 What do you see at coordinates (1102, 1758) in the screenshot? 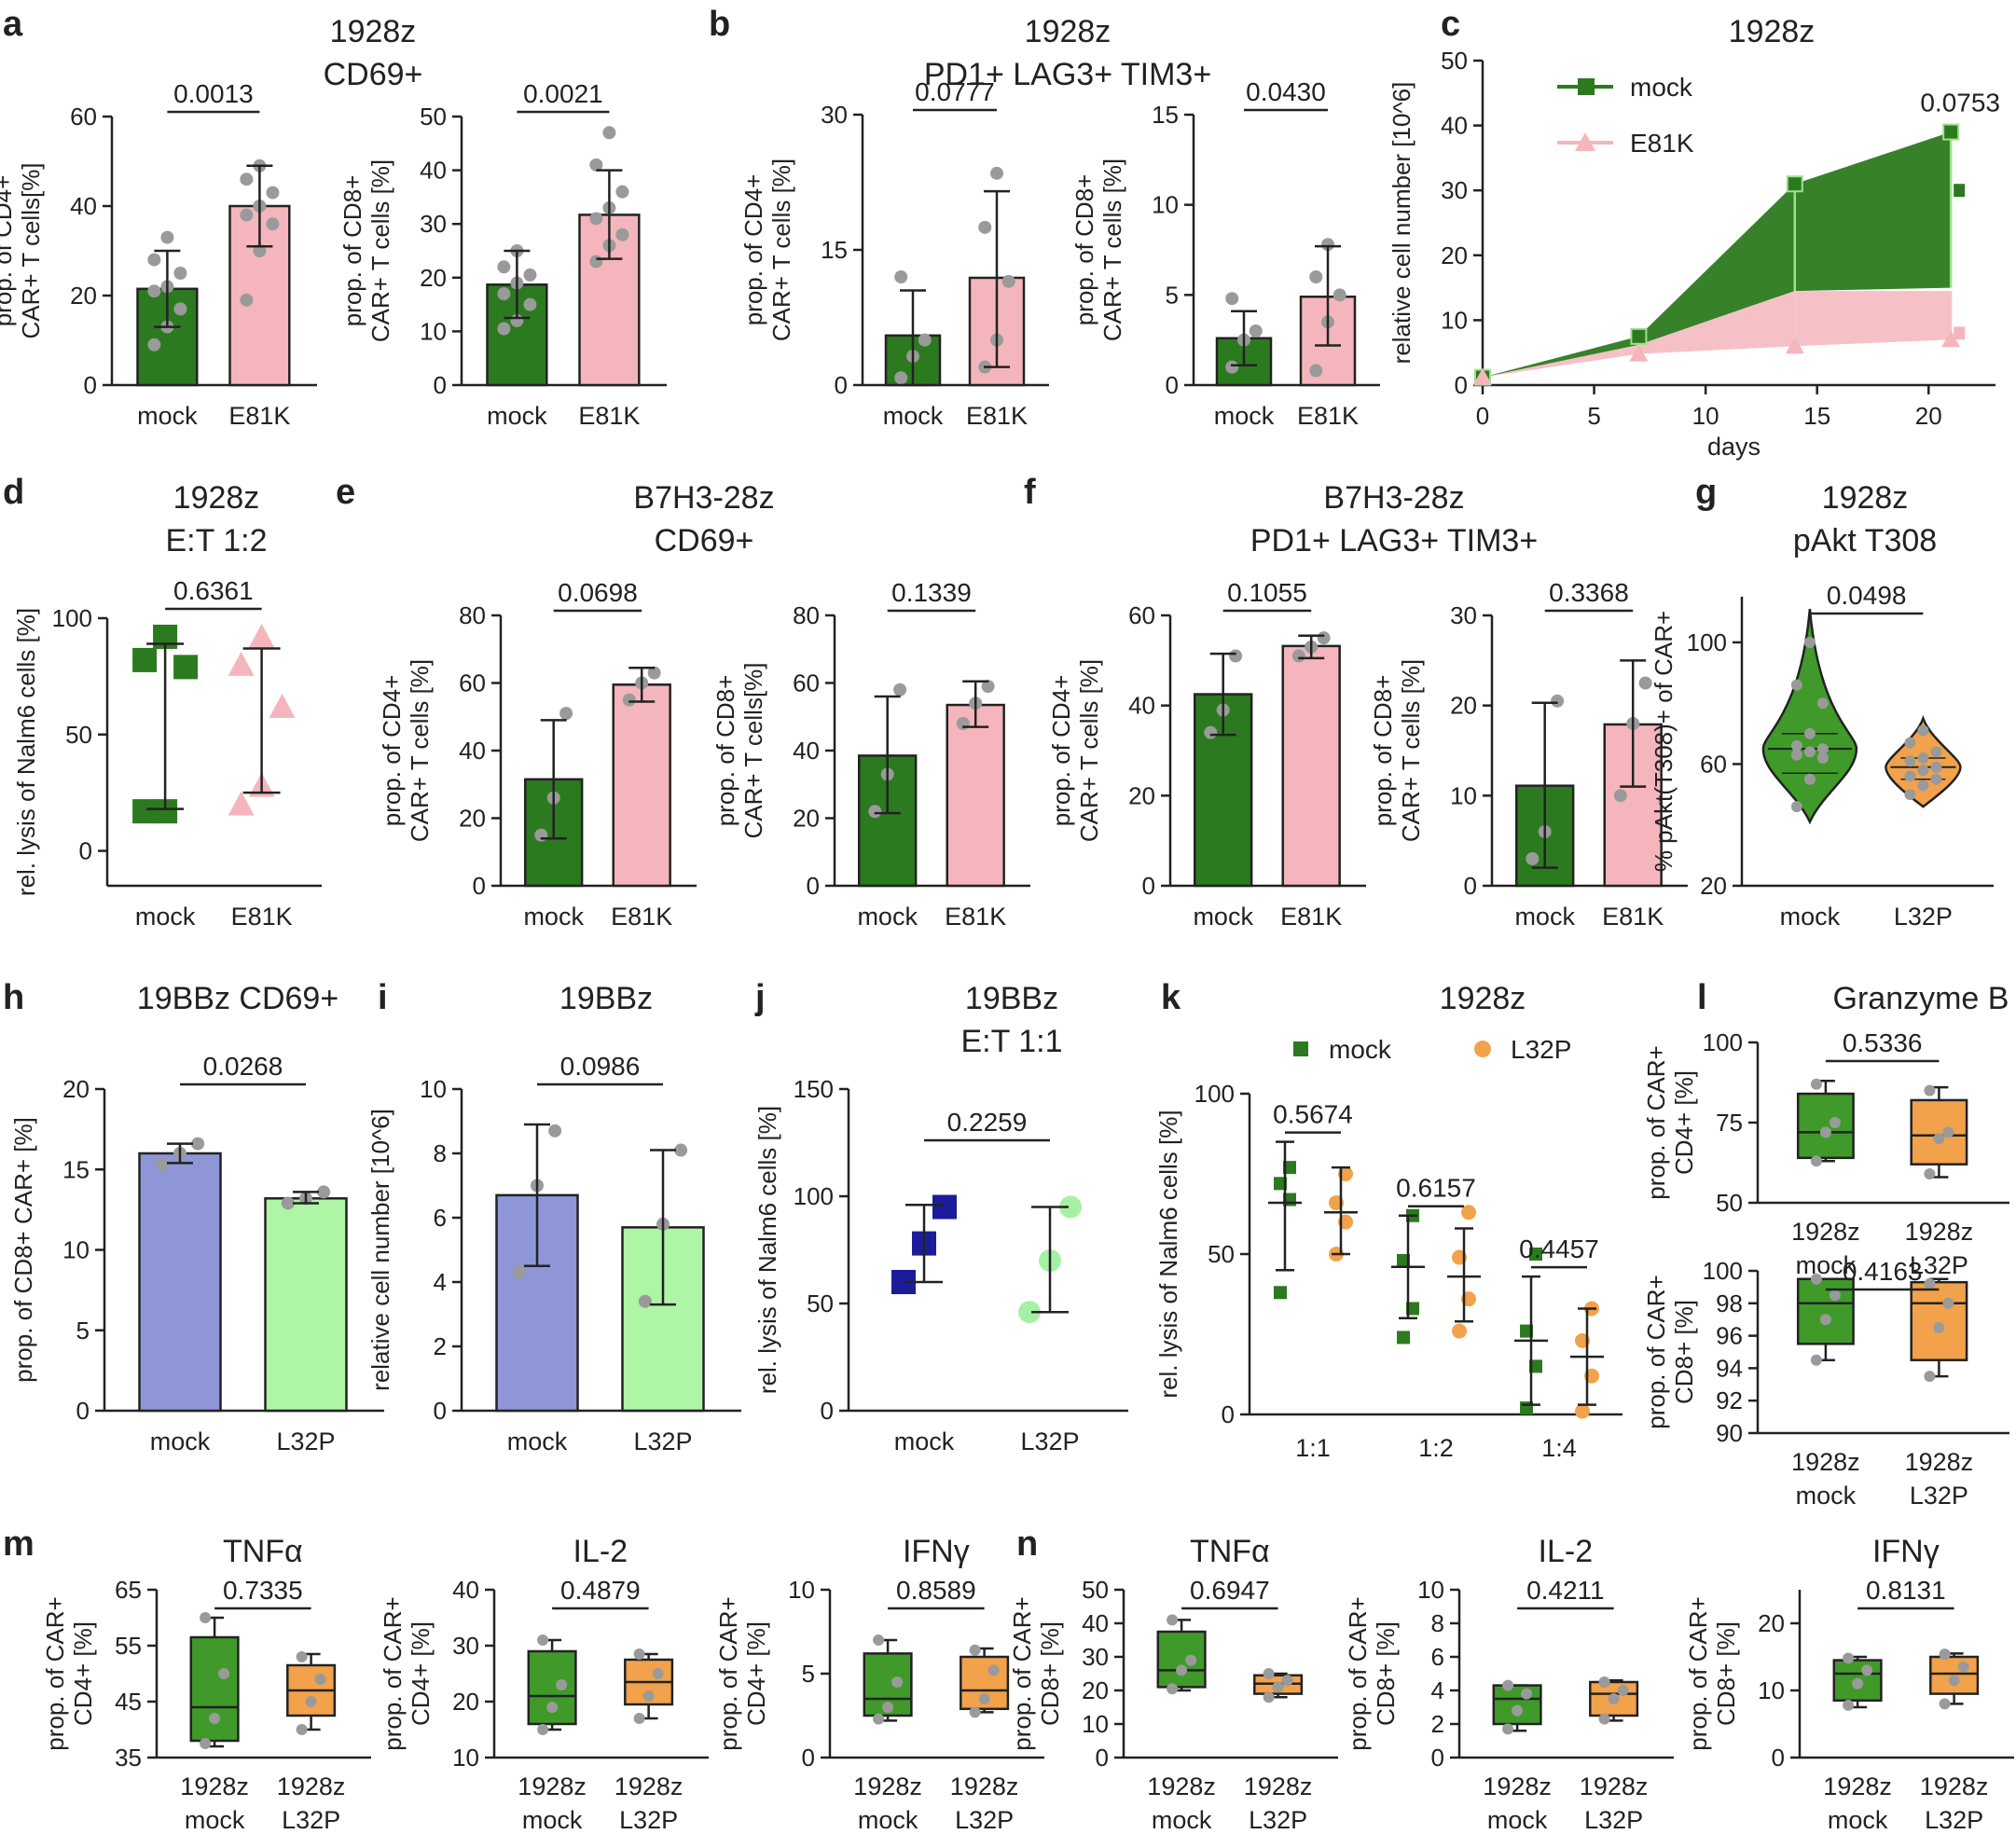
I see `n1-y-tick-label: 0` at bounding box center [1102, 1758].